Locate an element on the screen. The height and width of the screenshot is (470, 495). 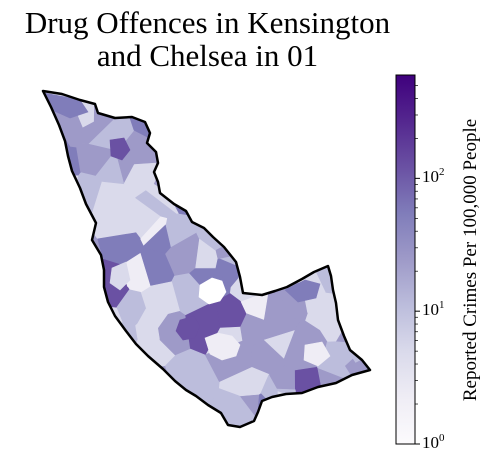
colorbar-label: Reported Crimes Per 100,000 People is located at coordinates (470, 260).